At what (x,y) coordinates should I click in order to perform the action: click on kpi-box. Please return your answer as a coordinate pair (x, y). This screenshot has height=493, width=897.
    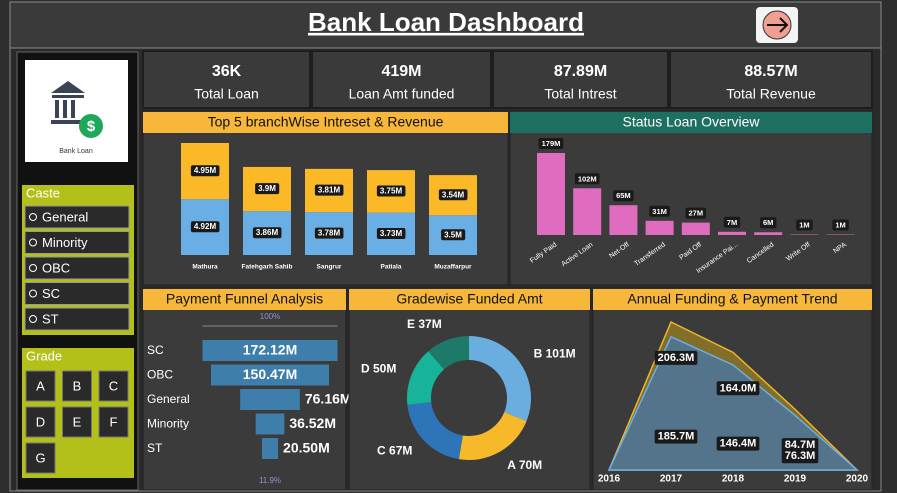
    Looking at the image, I should click on (580, 79).